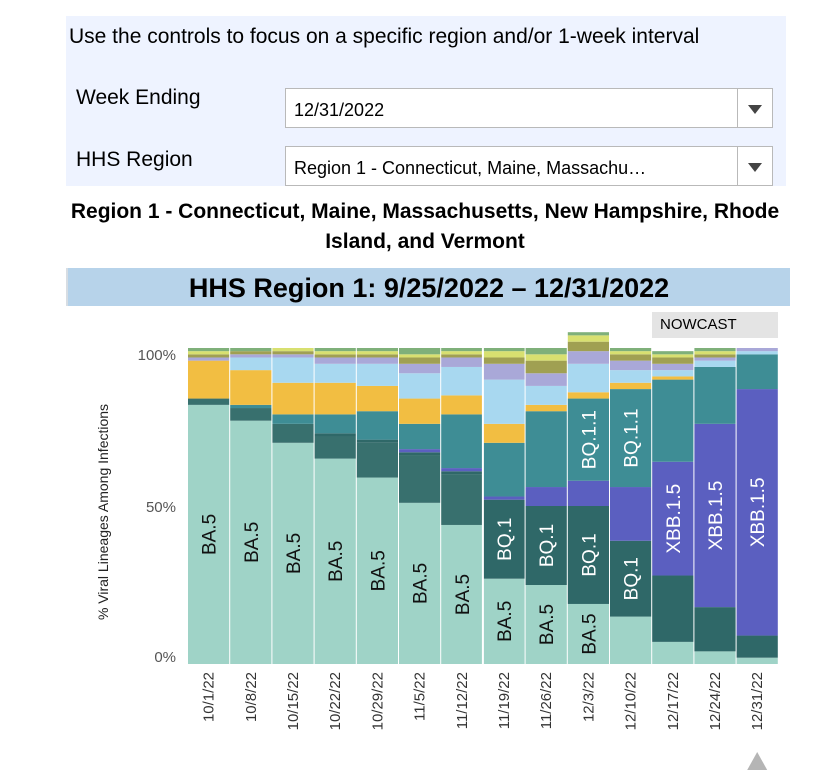 Image resolution: width=828 pixels, height=770 pixels. What do you see at coordinates (757, 761) in the screenshot?
I see `nowcast-pointer-icon` at bounding box center [757, 761].